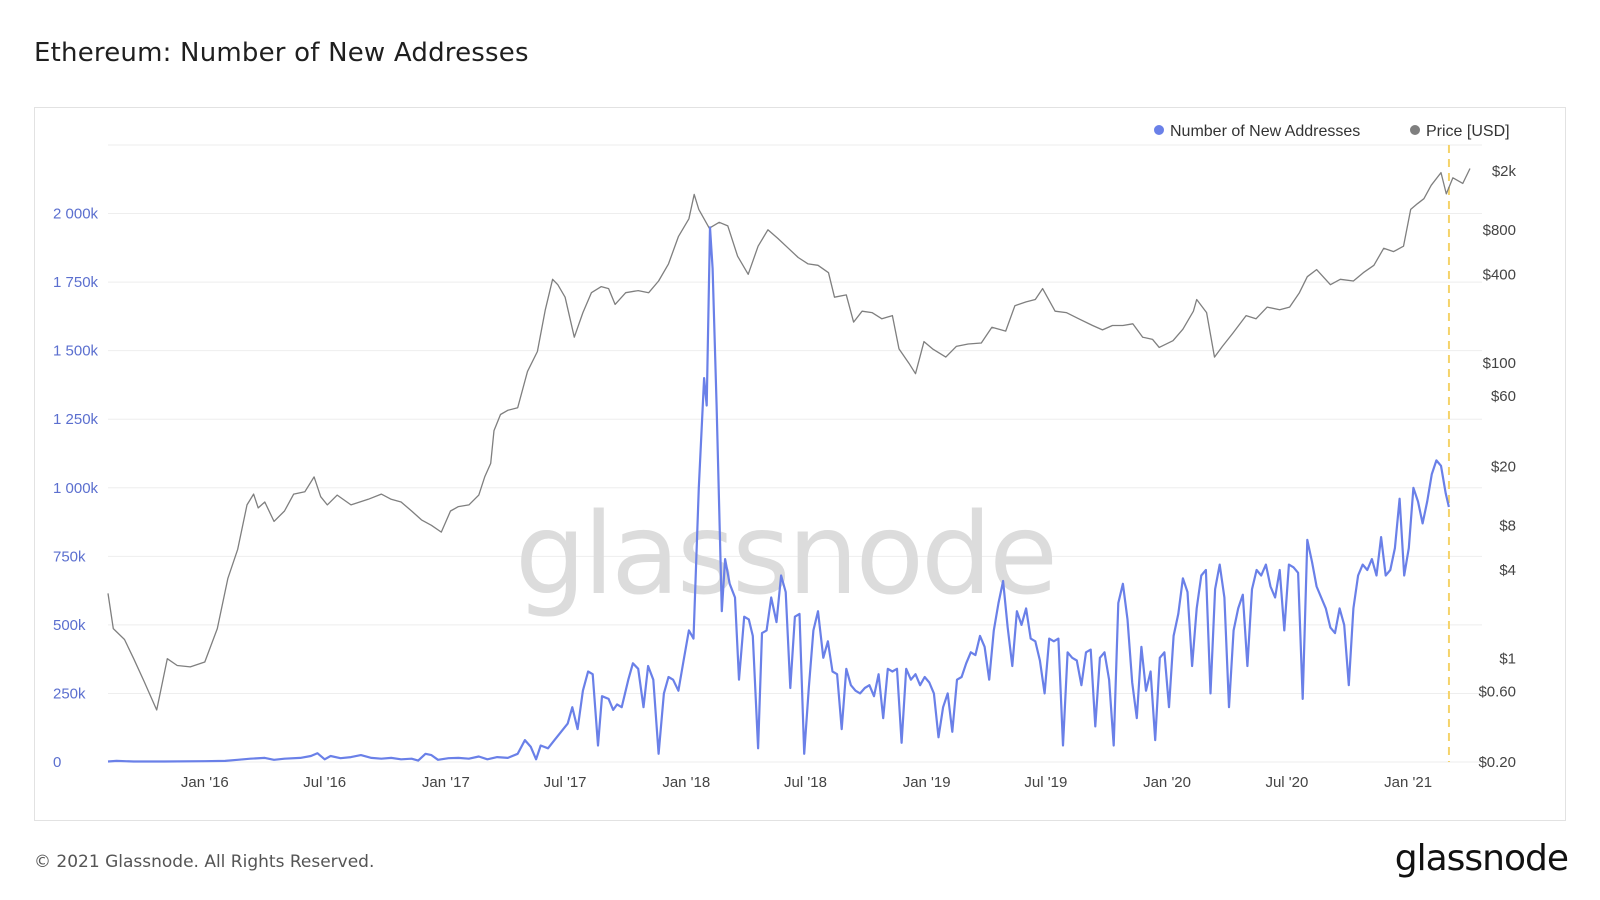  What do you see at coordinates (1045, 782) in the screenshot?
I see `x-axis-tick-label: Jul '19` at bounding box center [1045, 782].